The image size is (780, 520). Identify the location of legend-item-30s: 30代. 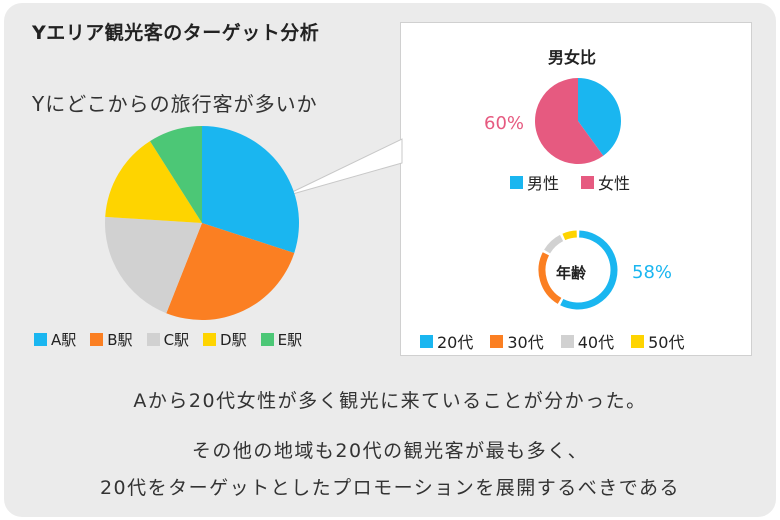
(517, 341).